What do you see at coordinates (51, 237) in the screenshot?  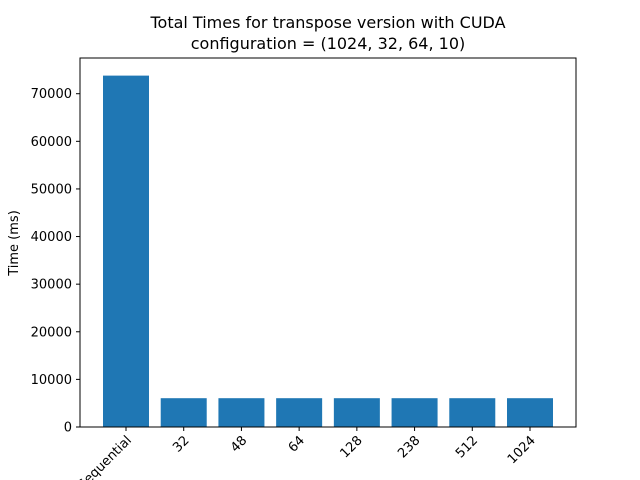 I see `y-tick-label: 40000` at bounding box center [51, 237].